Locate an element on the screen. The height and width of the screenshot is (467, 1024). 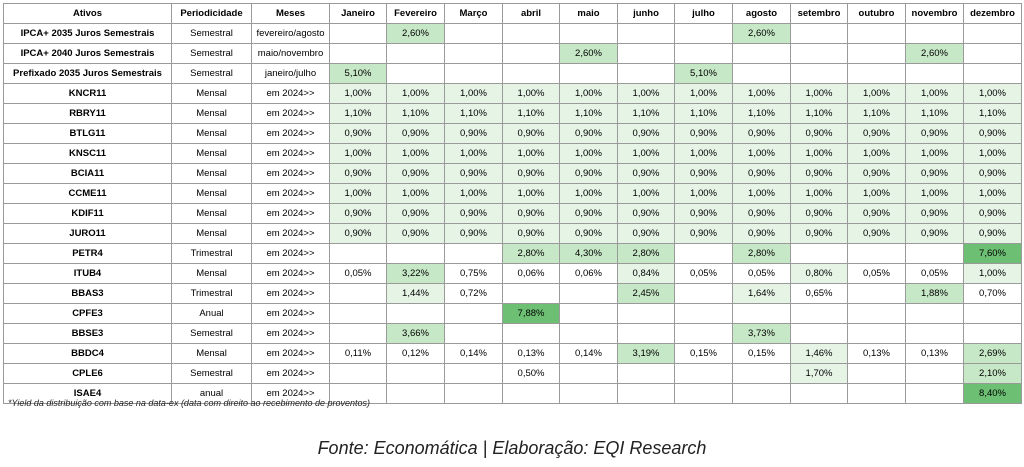
yield-cell: 7,88% is located at coordinates (531, 313).